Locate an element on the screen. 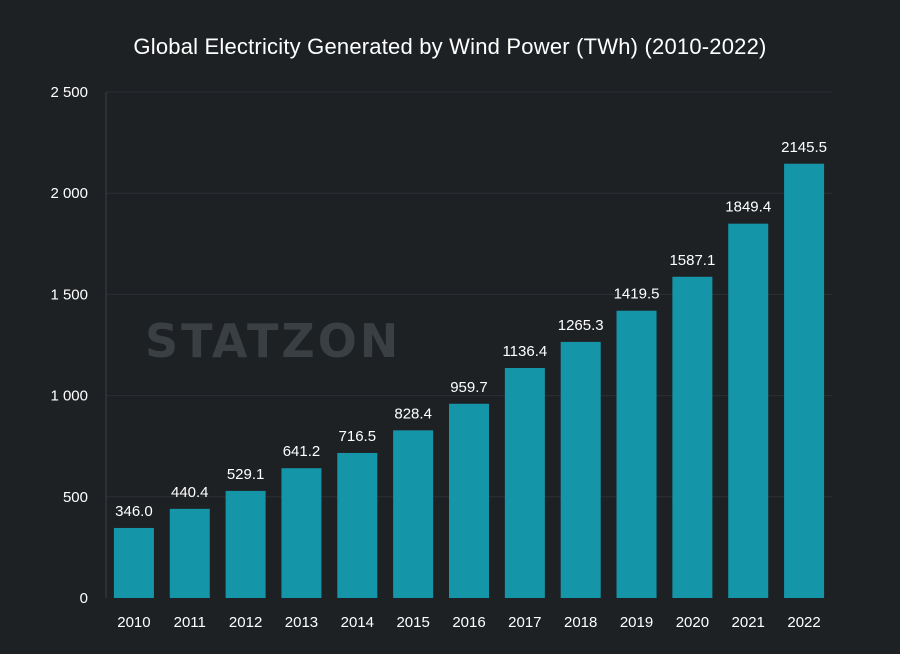 This screenshot has width=900, height=654. bar-2014 is located at coordinates (357, 525).